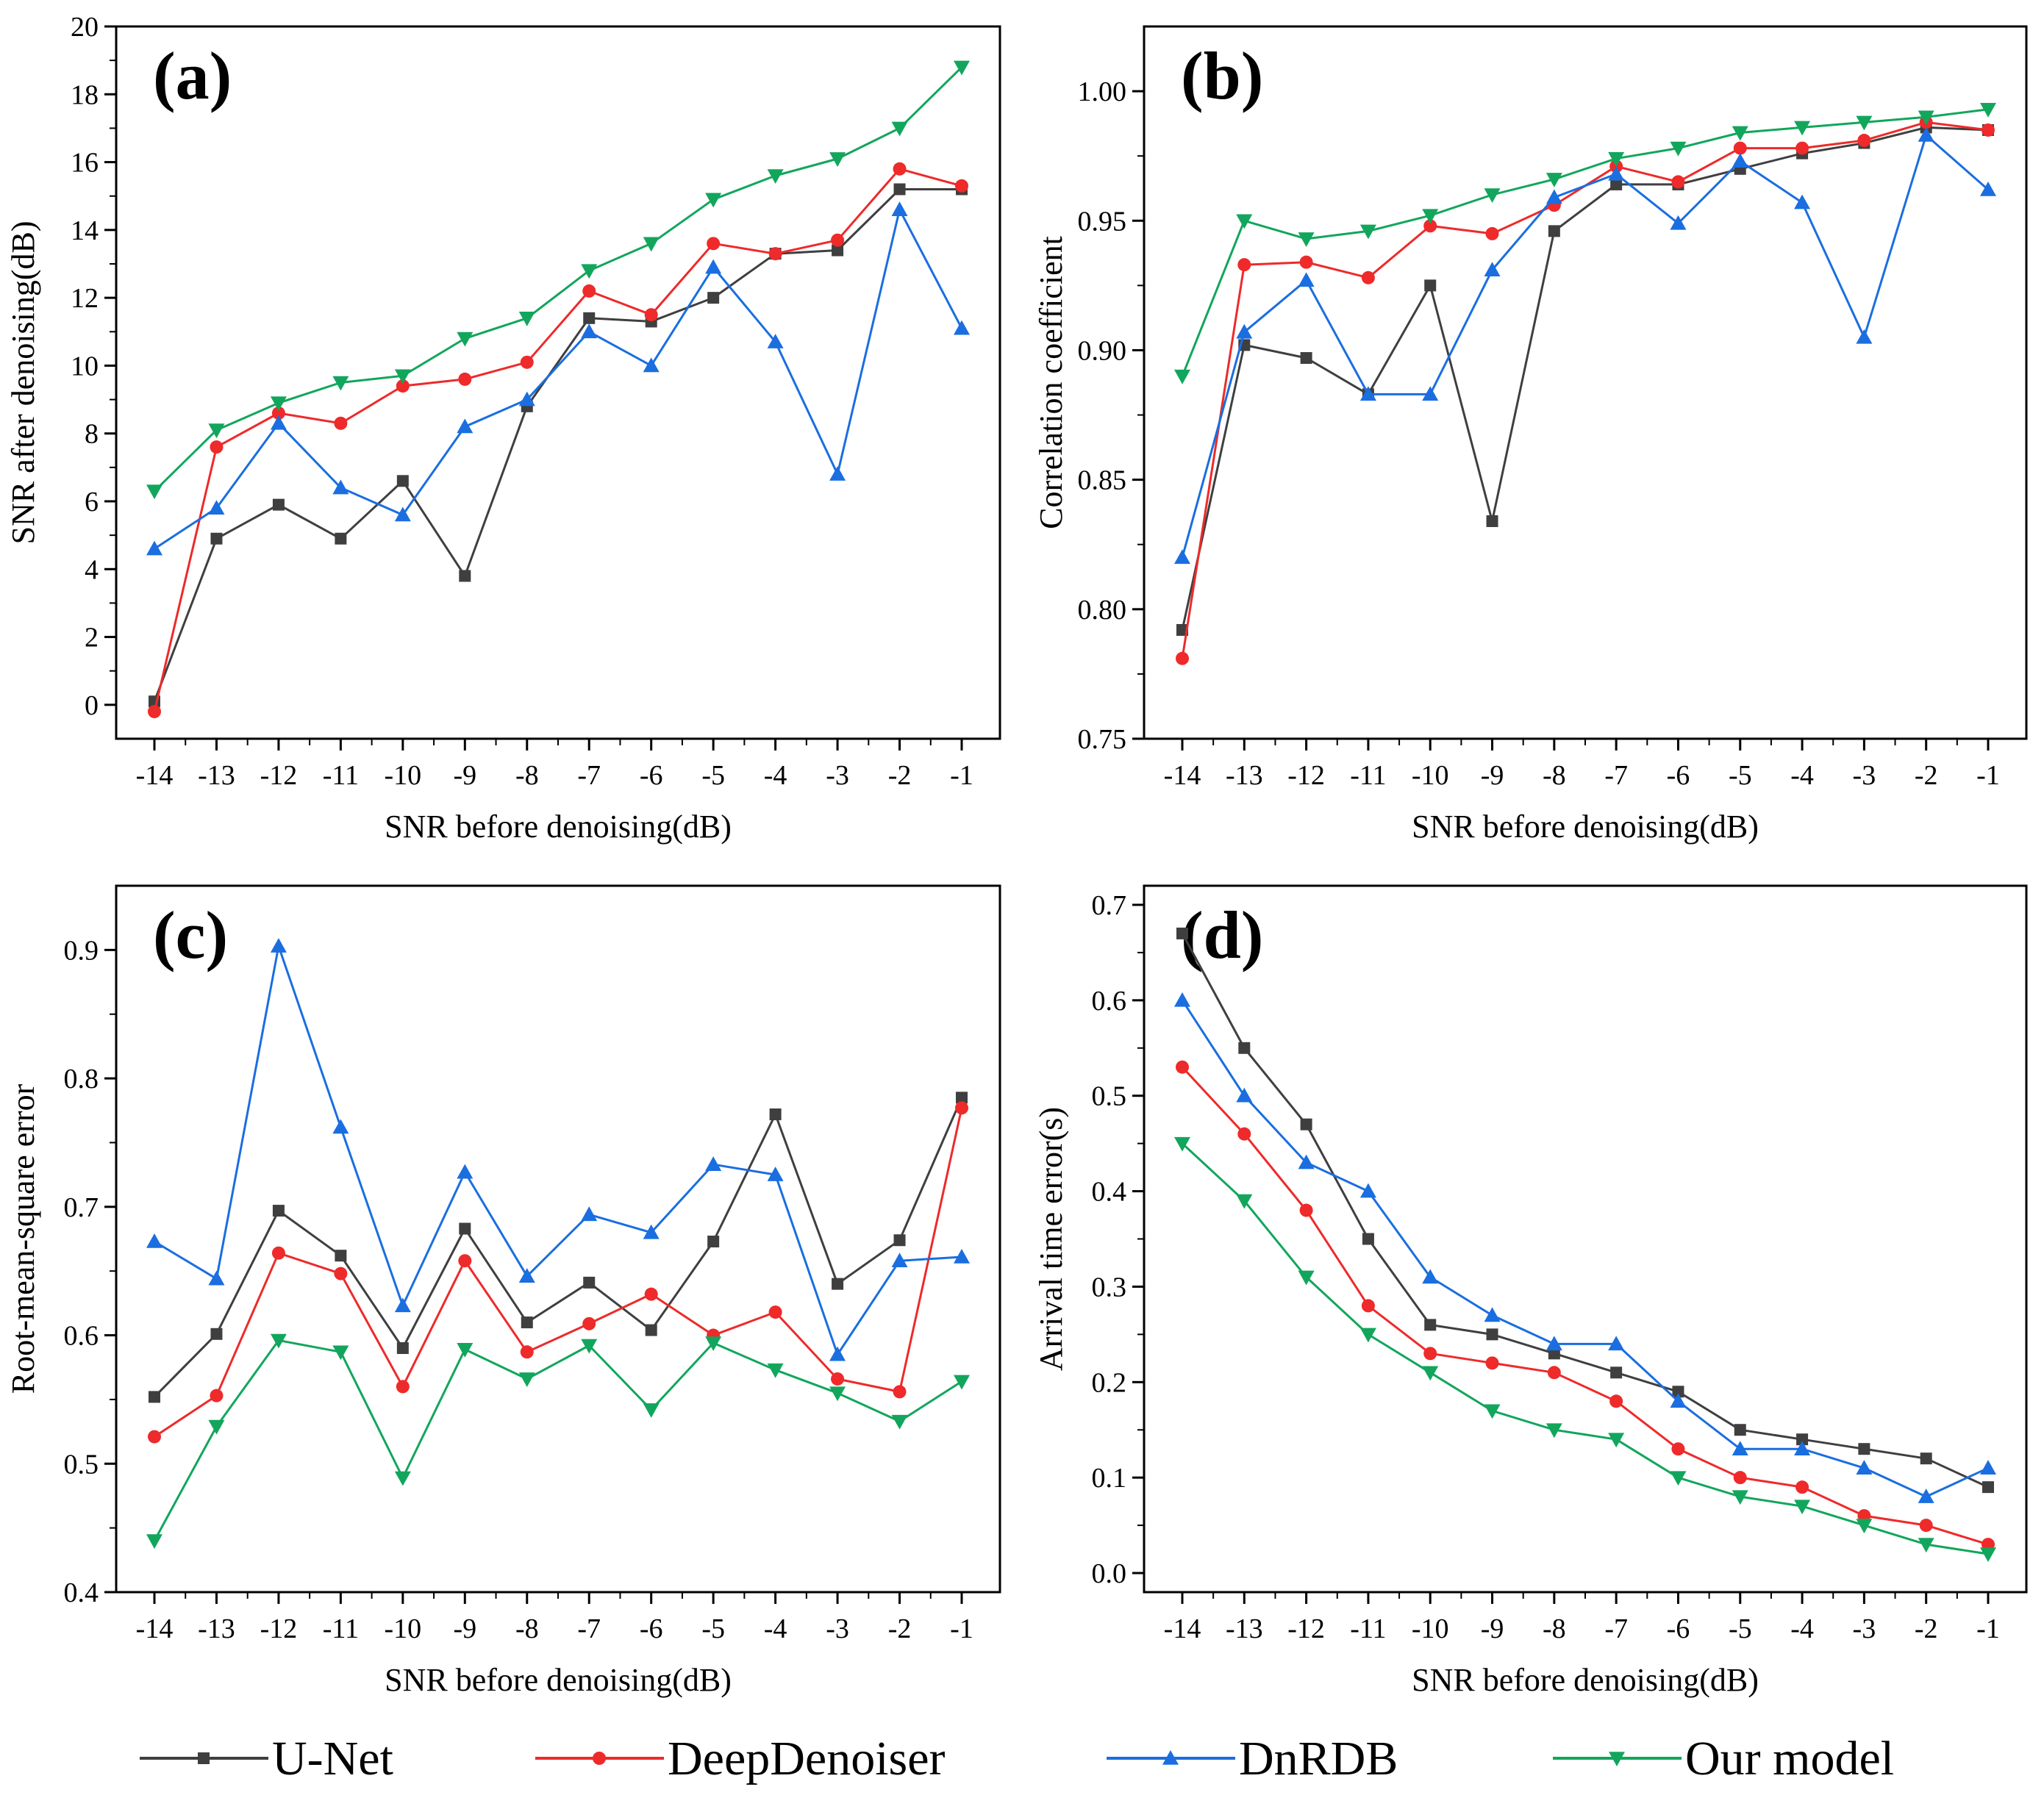  I want to click on y-tick-label: 0.3, so click(1109, 1287).